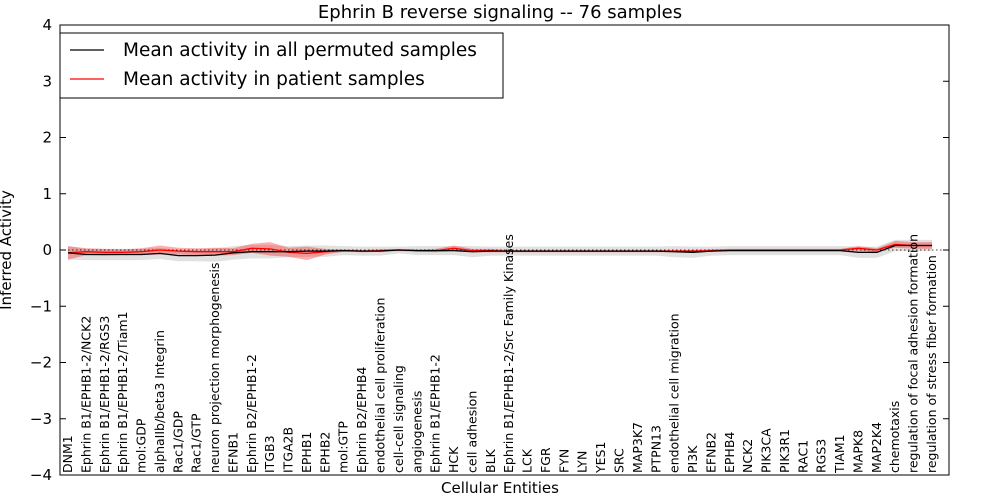 The image size is (1000, 500). Describe the element at coordinates (300, 50) in the screenshot. I see `legend-label-0: Mean activity in all permuted samples` at that location.